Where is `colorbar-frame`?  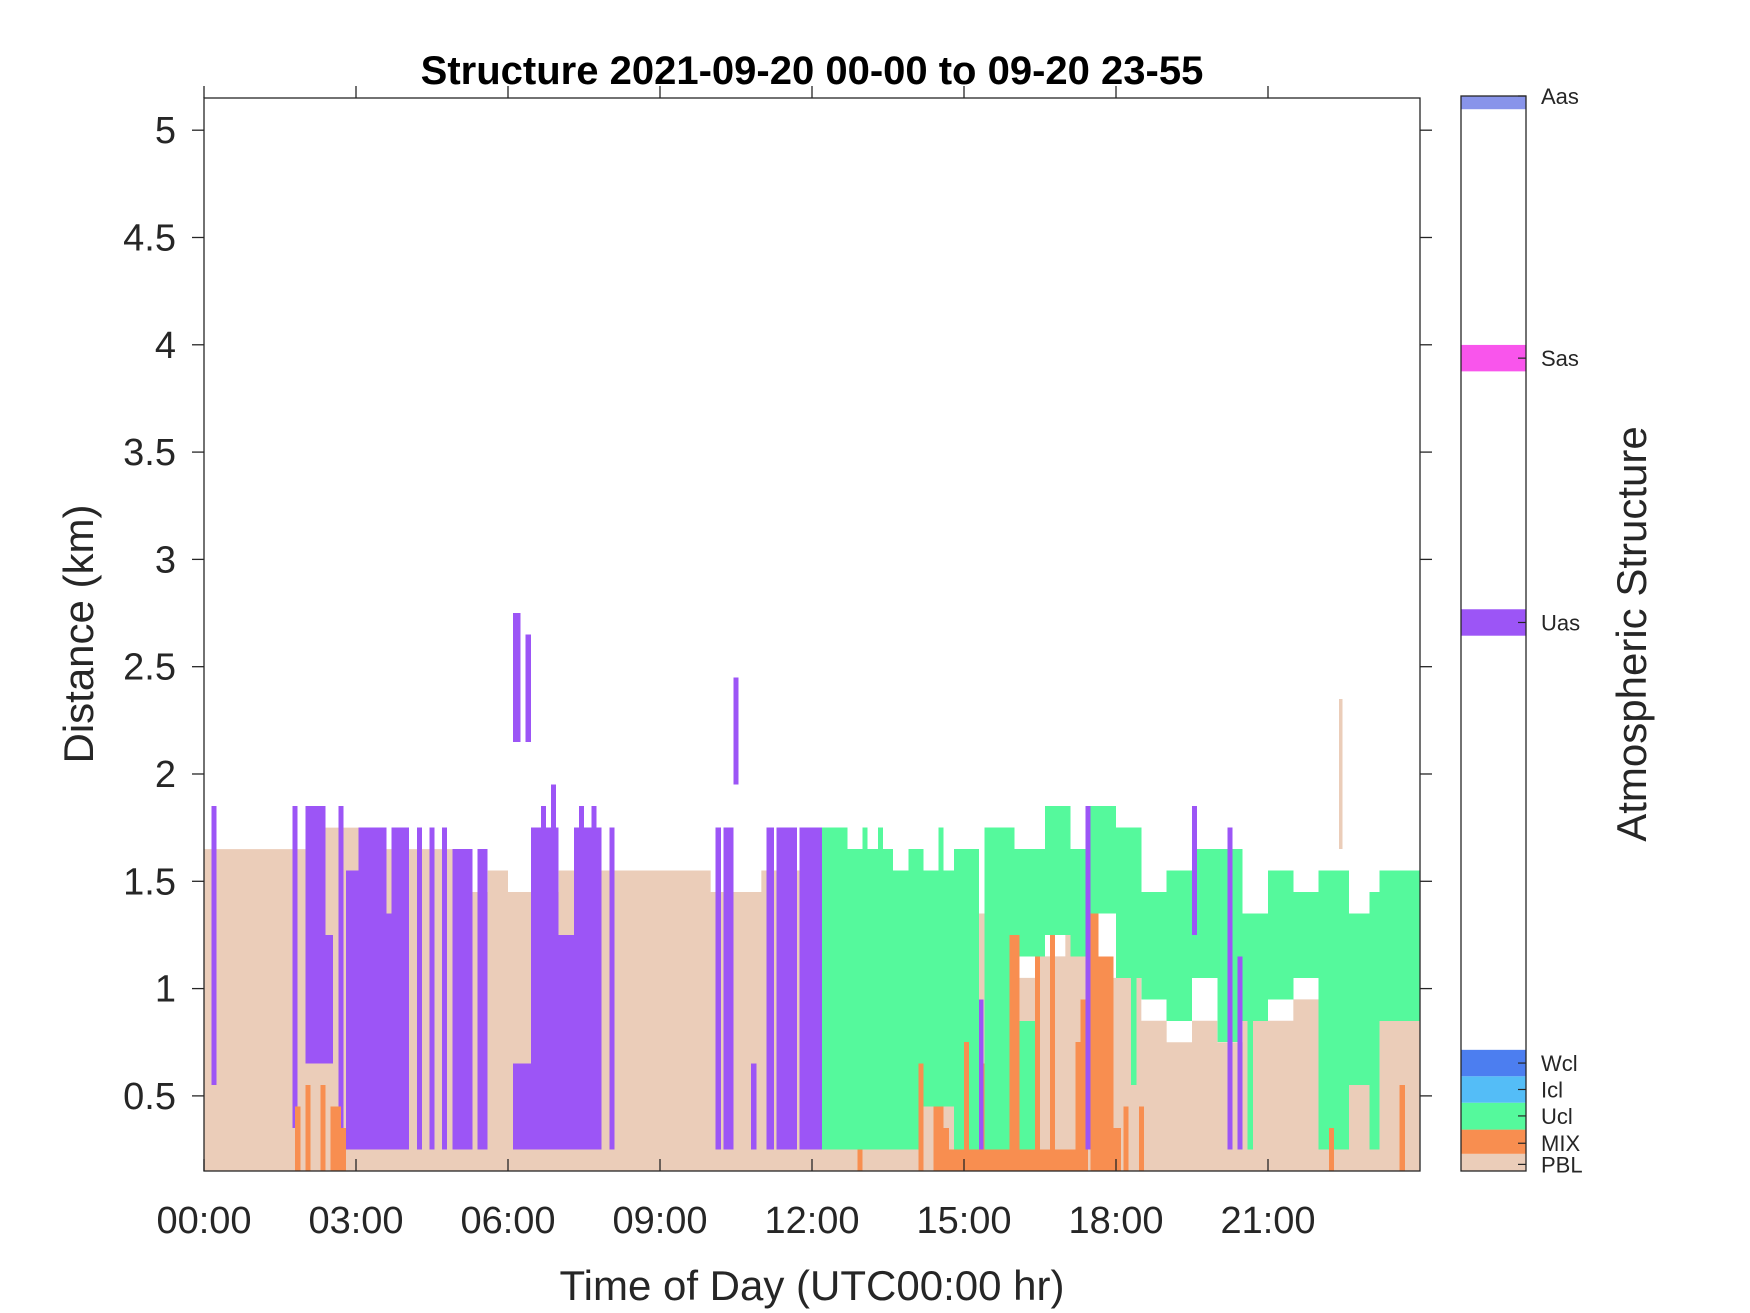 colorbar-frame is located at coordinates (1493, 633).